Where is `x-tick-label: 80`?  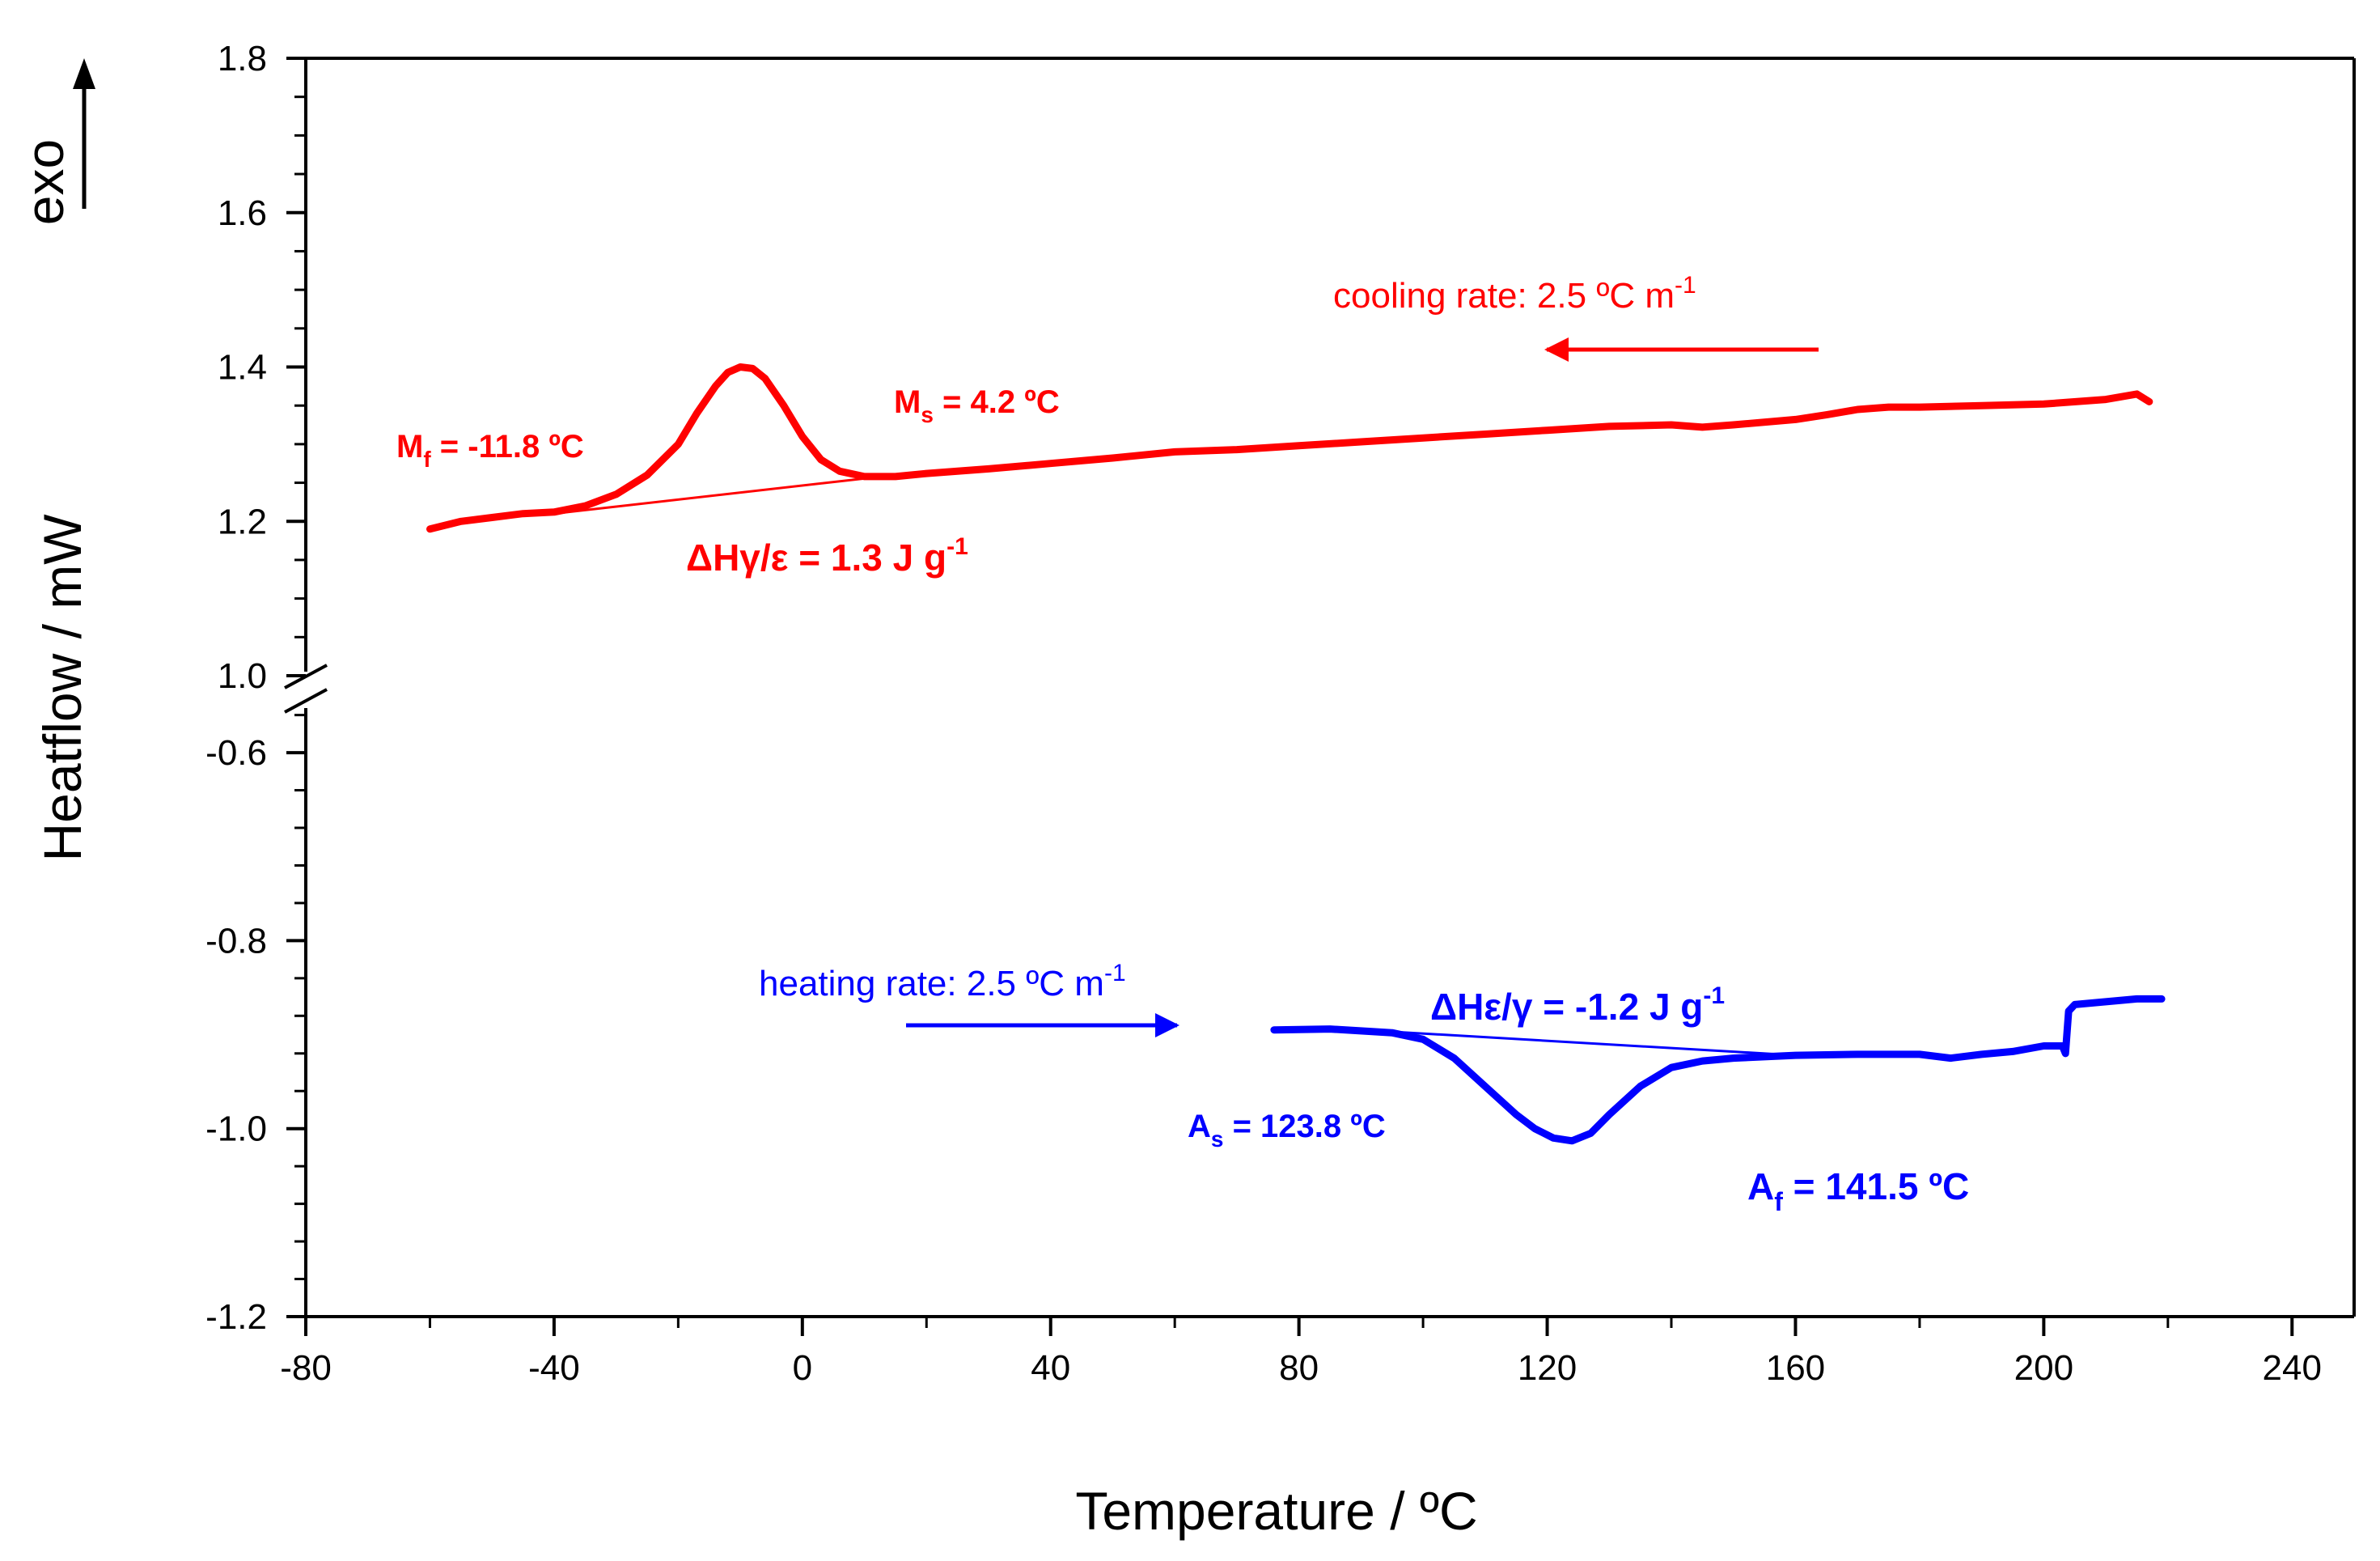
x-tick-label: 80 is located at coordinates (1299, 1368).